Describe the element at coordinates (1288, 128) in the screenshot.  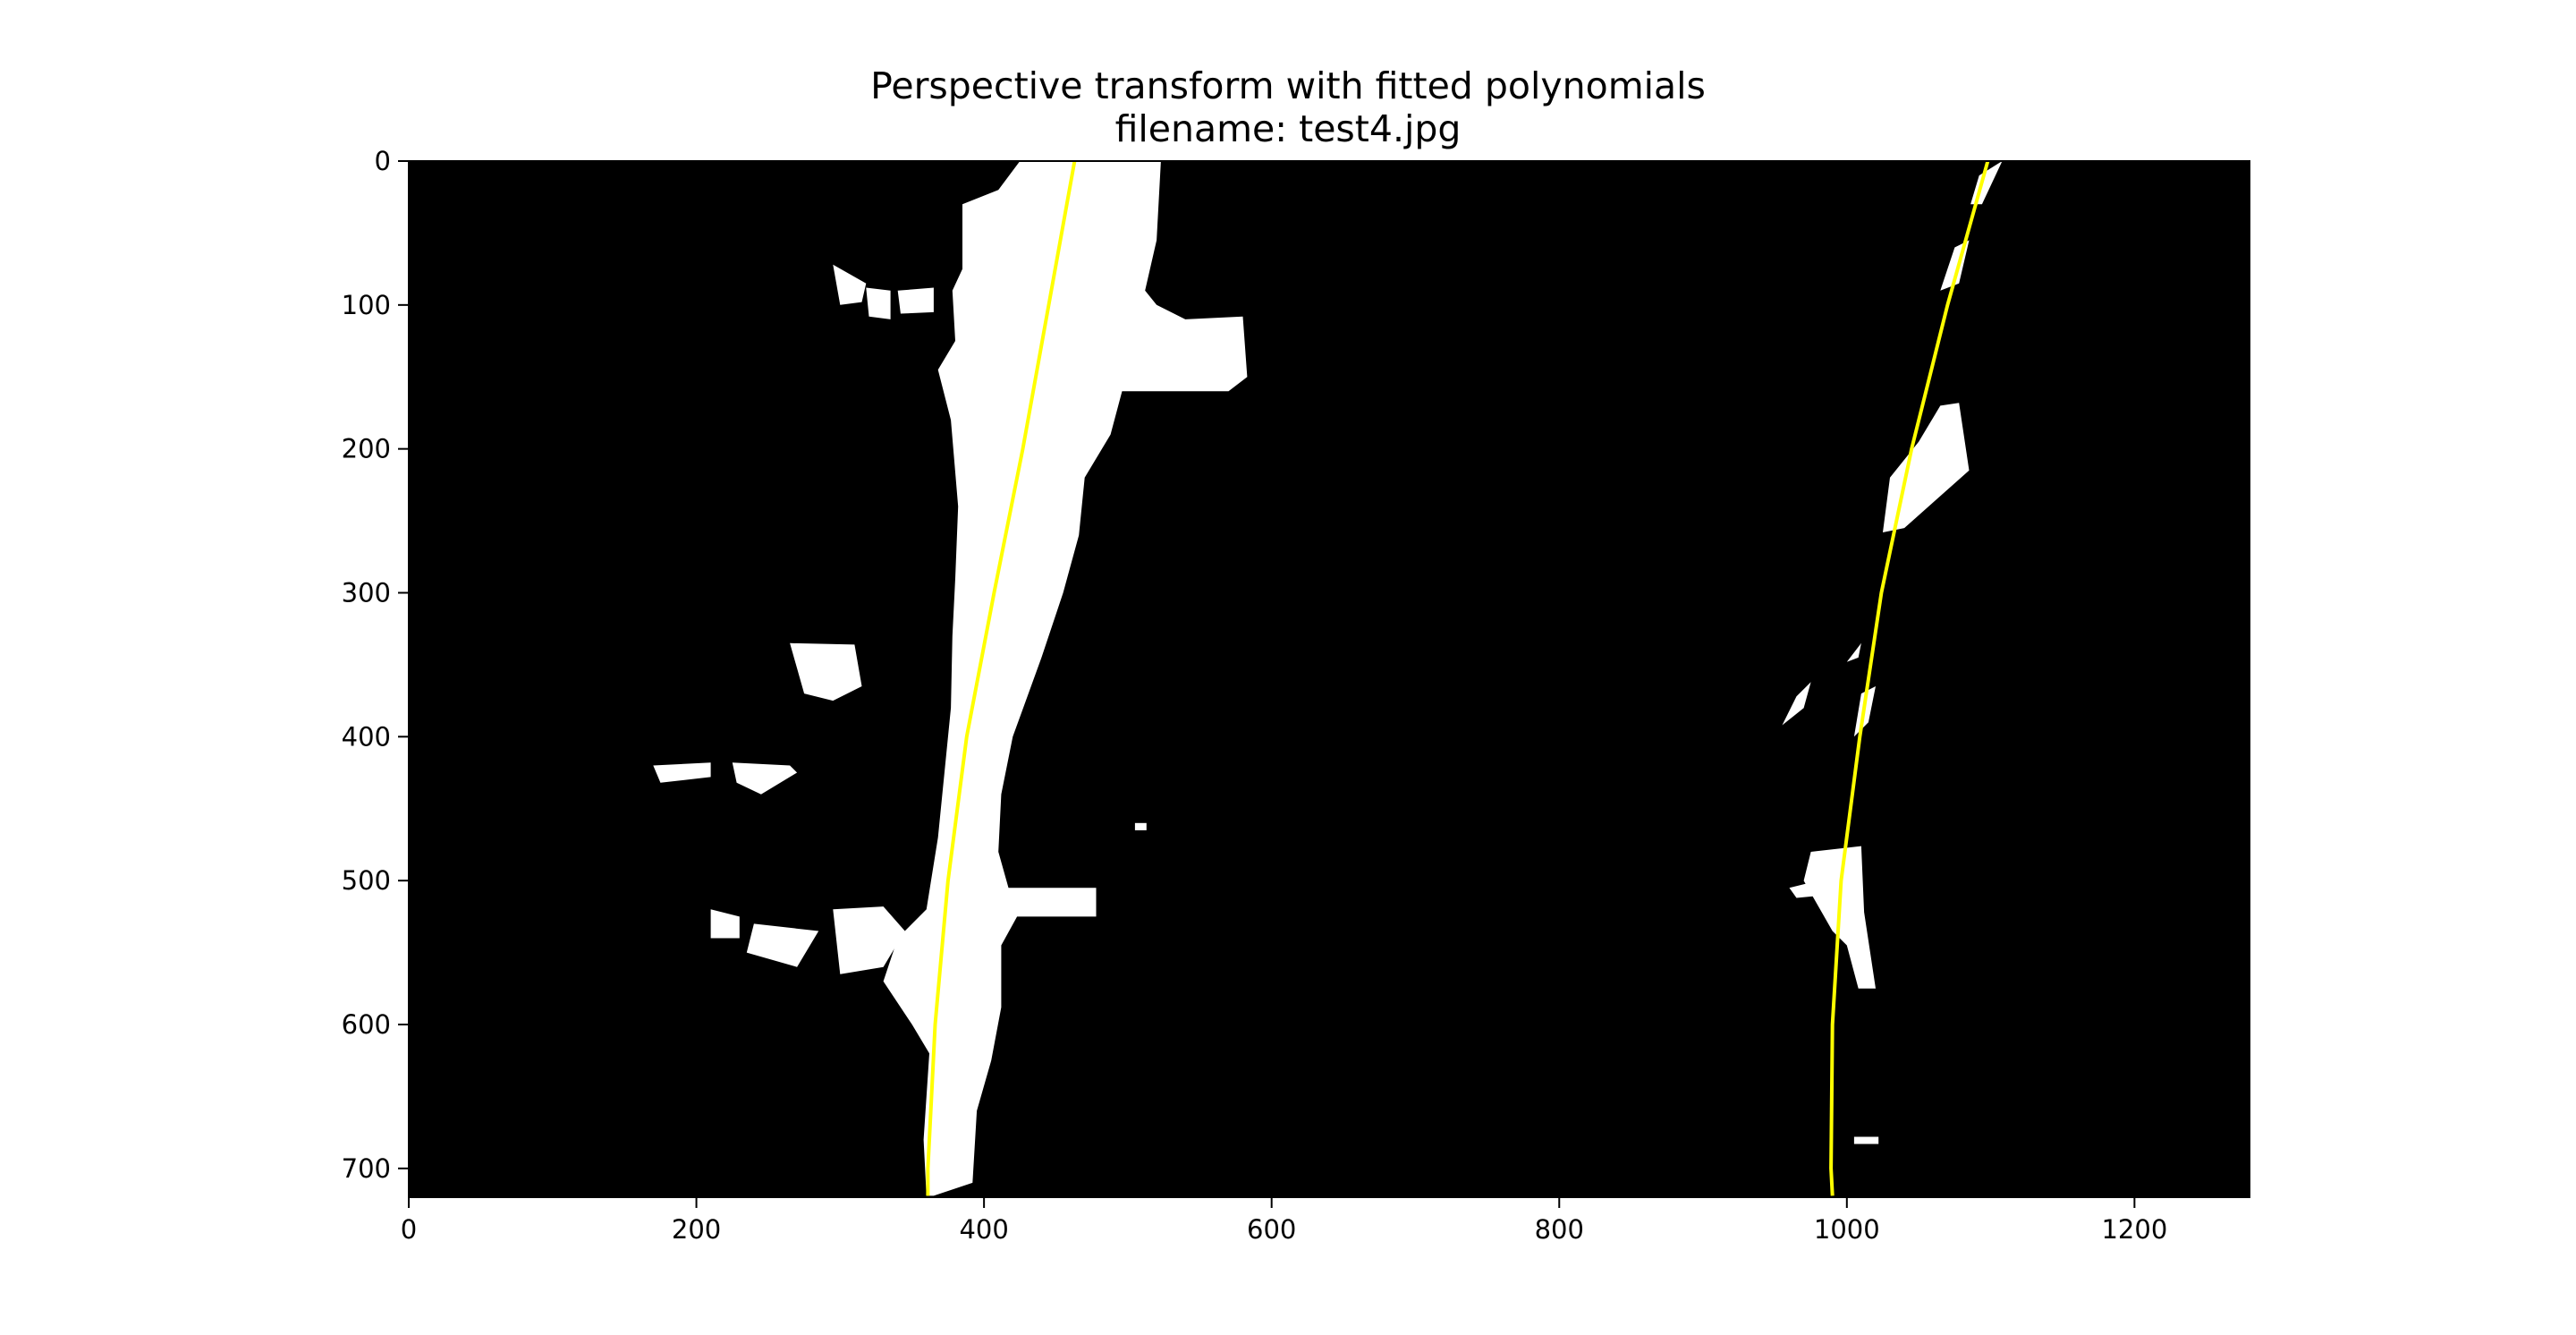
I see `chart-subtitle: filename: test4.jpg` at that location.